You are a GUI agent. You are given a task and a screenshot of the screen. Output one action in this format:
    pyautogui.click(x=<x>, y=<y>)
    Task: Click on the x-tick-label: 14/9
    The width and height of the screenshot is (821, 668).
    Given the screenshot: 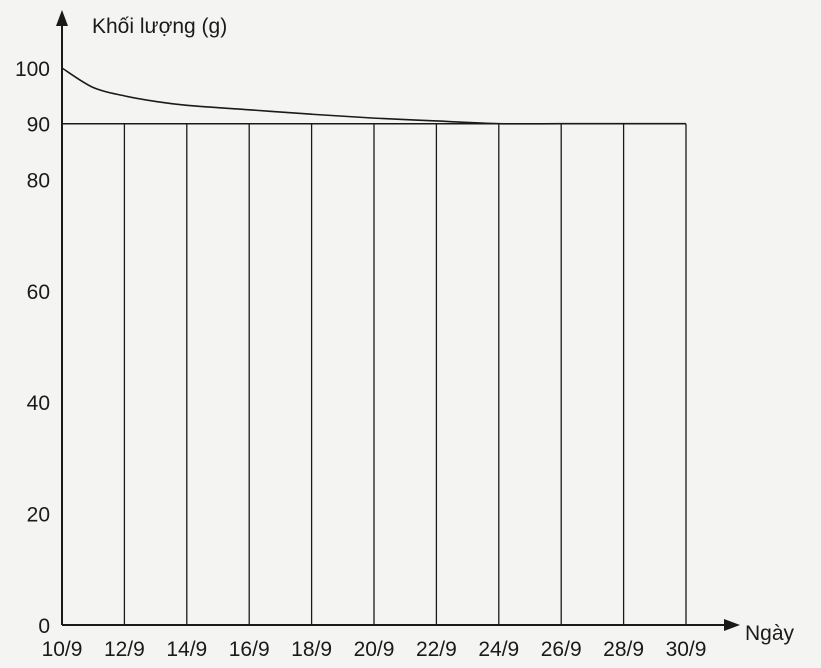 What is the action you would take?
    pyautogui.click(x=186, y=649)
    